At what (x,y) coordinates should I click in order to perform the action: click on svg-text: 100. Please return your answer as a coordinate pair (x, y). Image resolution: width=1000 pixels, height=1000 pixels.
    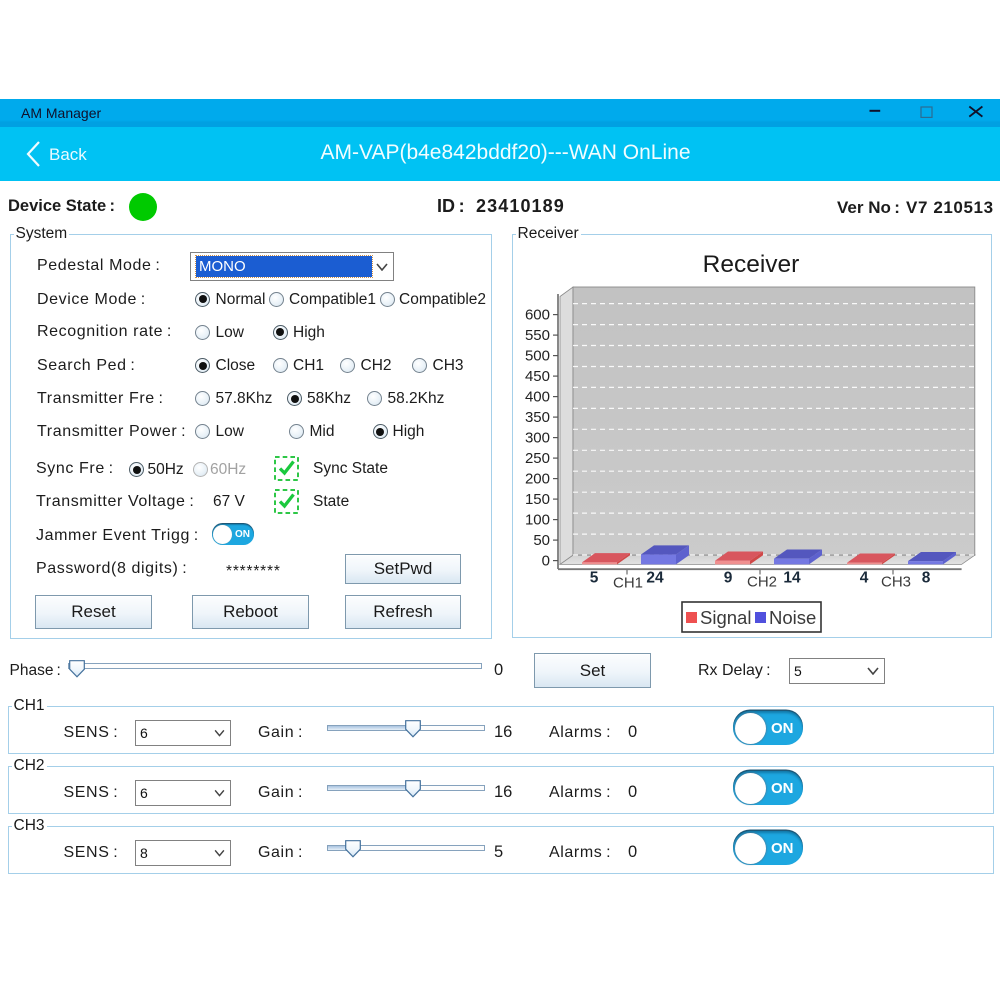
    Looking at the image, I should click on (537, 520).